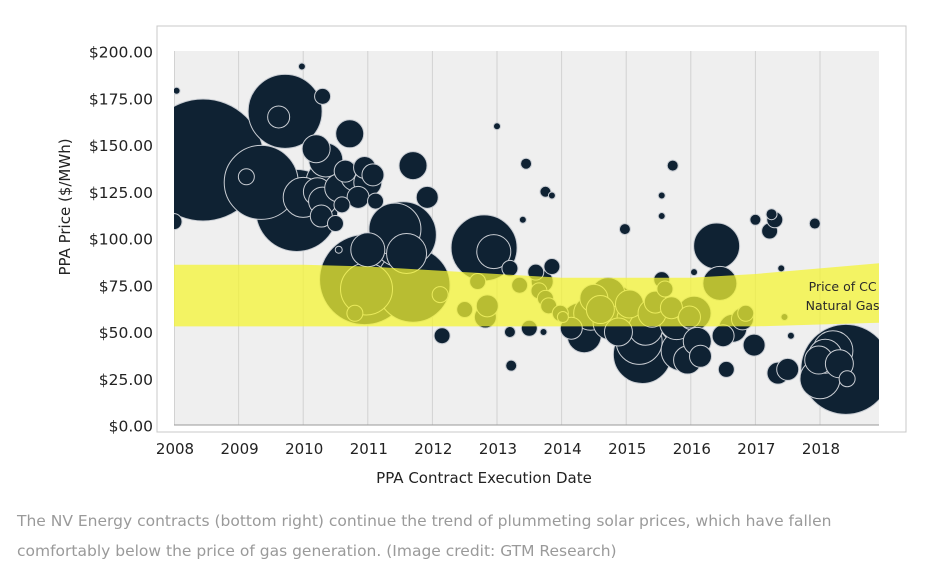 The width and height of the screenshot is (932, 572). Describe the element at coordinates (126, 286) in the screenshot. I see `y-tick-label: $75.00` at that location.